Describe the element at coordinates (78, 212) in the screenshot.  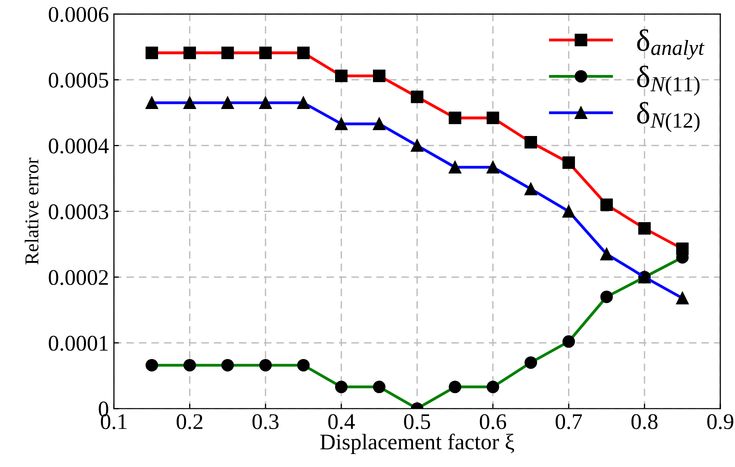
I see `y-tick-label: 0.0003` at that location.